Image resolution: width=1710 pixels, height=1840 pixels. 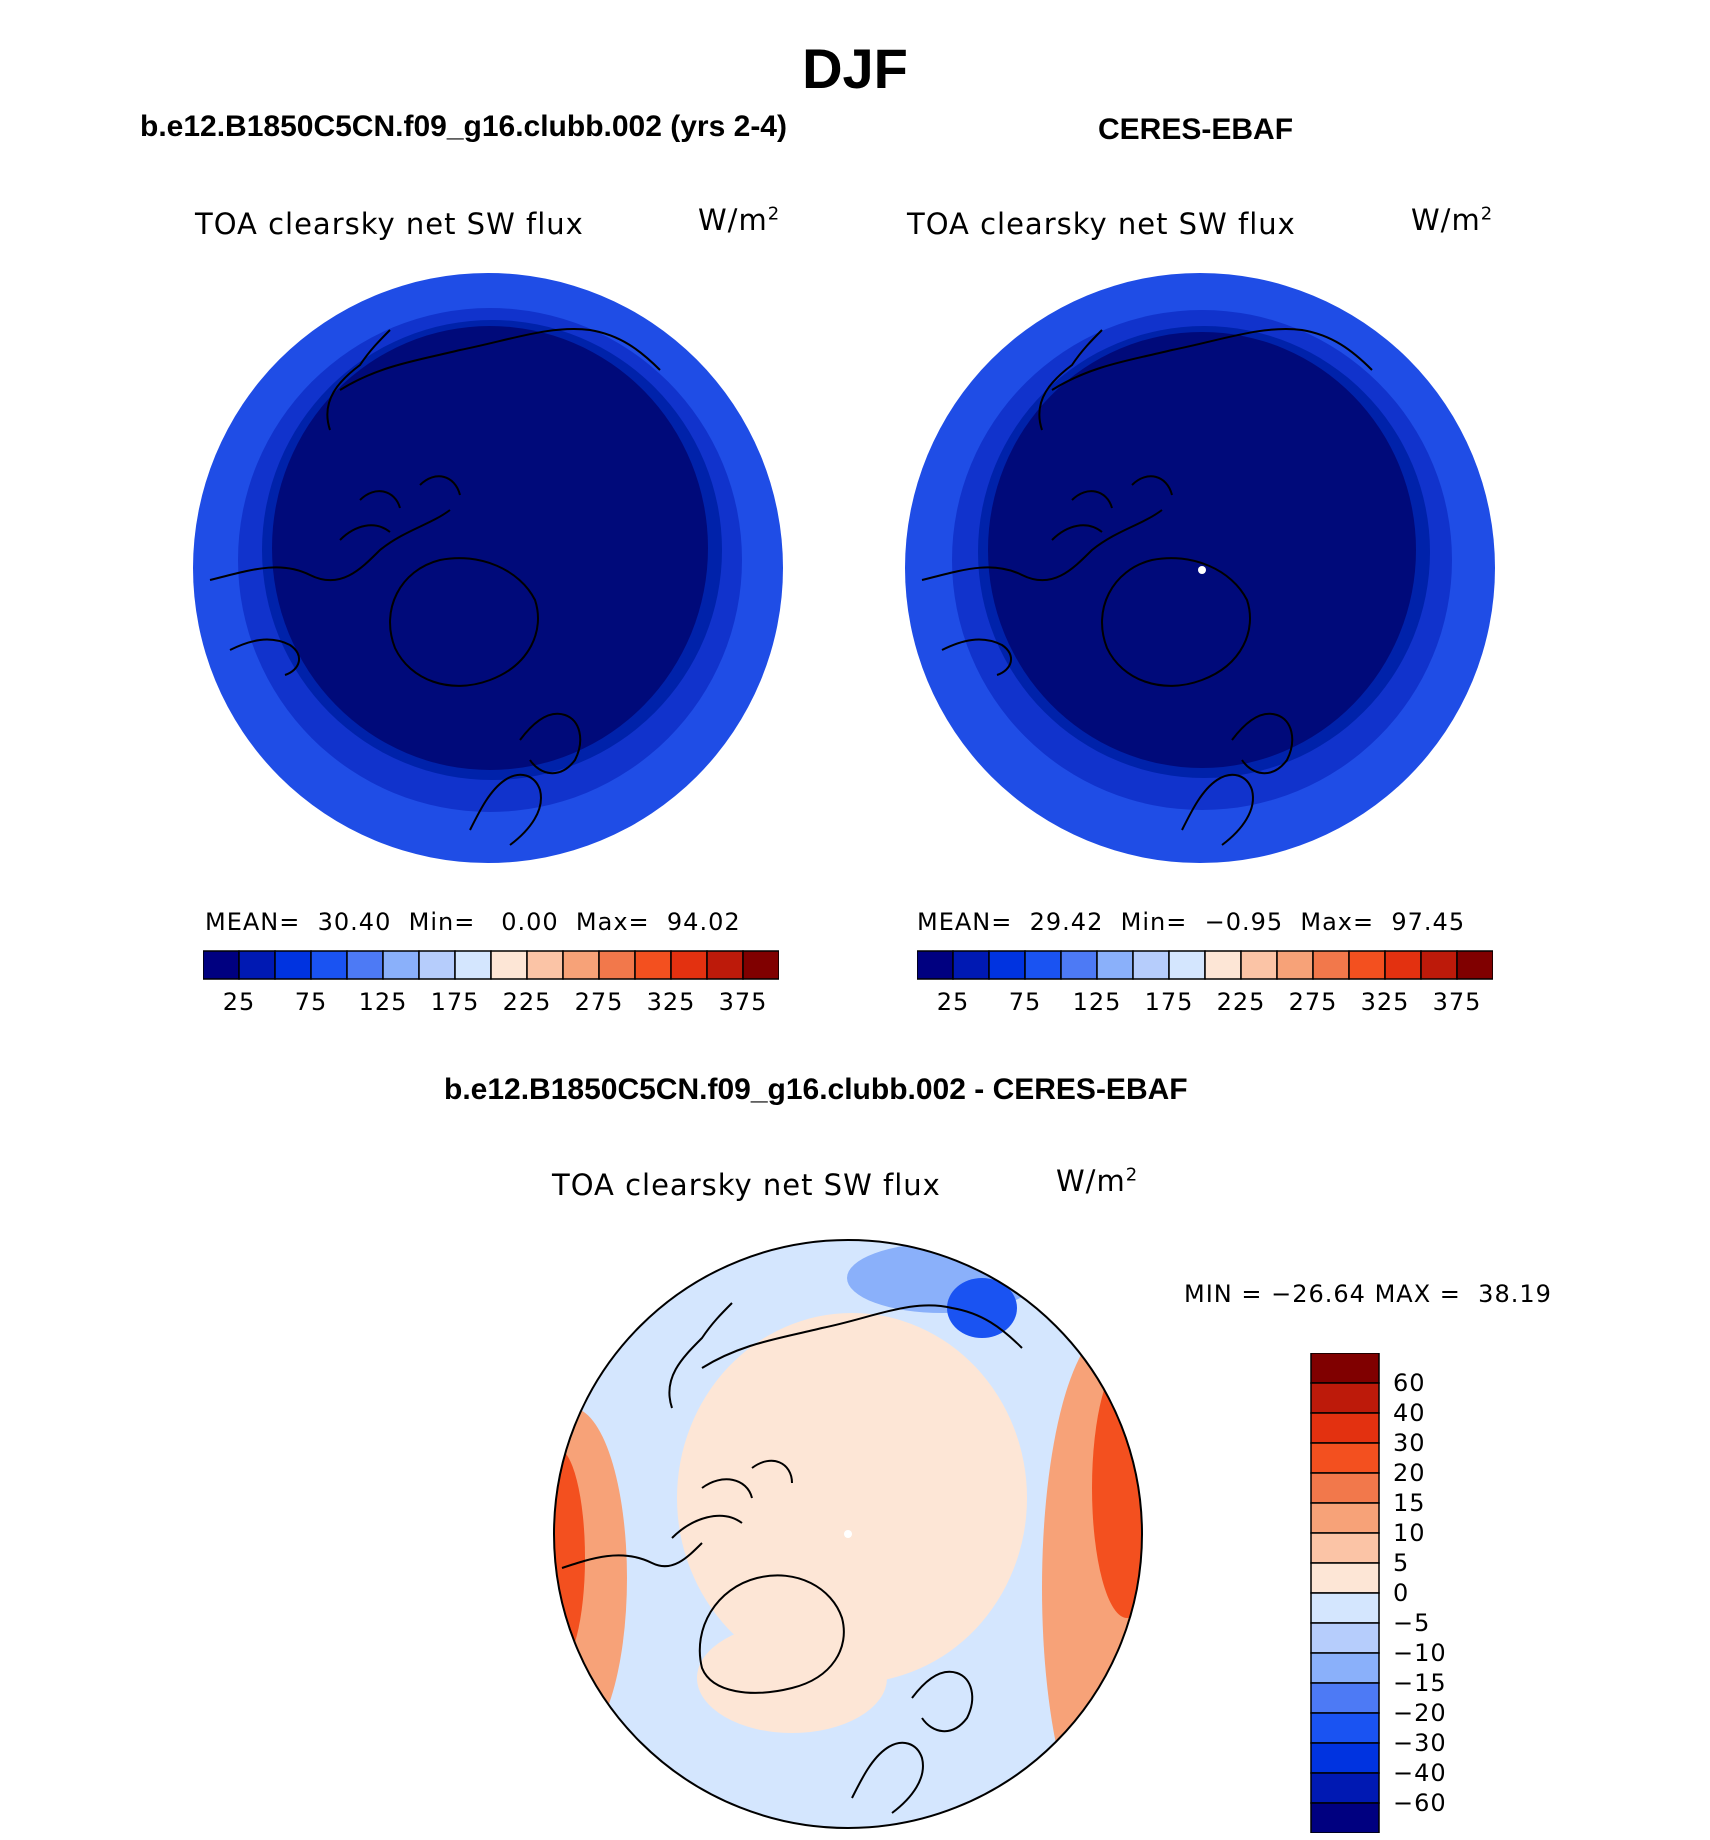 I want to click on model-field, so click(x=488, y=568).